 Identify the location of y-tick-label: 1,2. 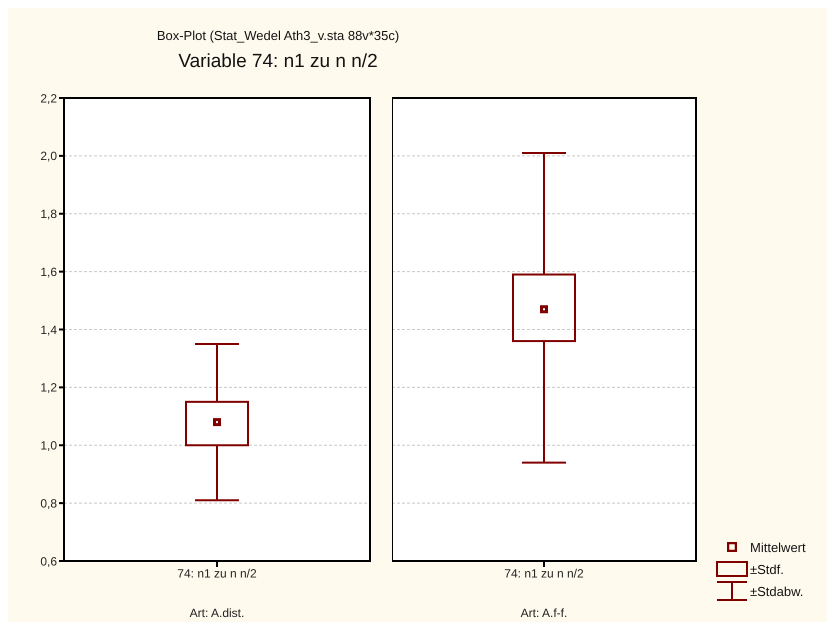
(49, 387).